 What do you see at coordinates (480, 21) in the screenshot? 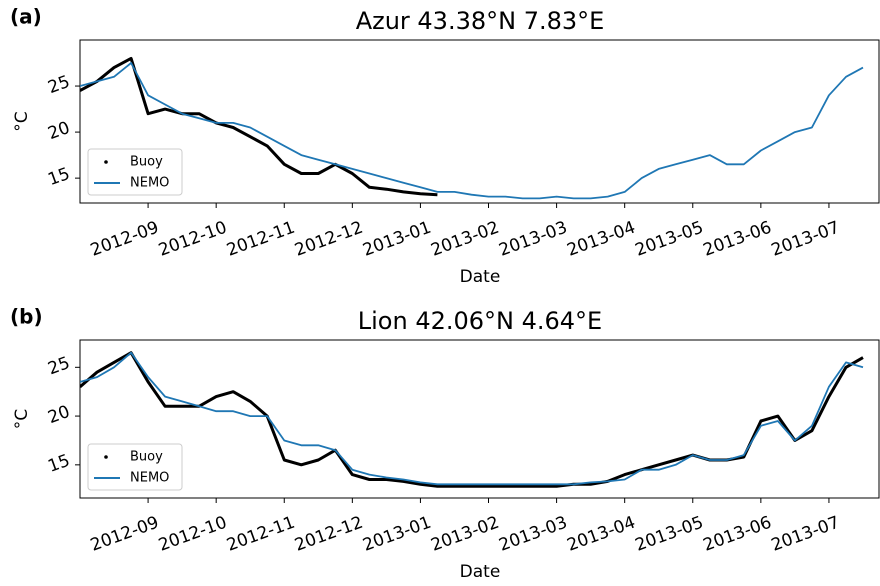
I see `chart-title: Azur 43.38°N 7.83°E` at bounding box center [480, 21].